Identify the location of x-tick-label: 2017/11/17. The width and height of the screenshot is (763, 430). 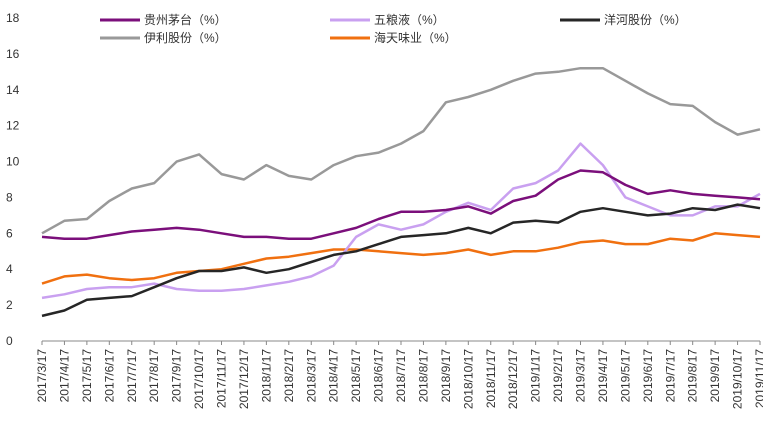
(222, 378).